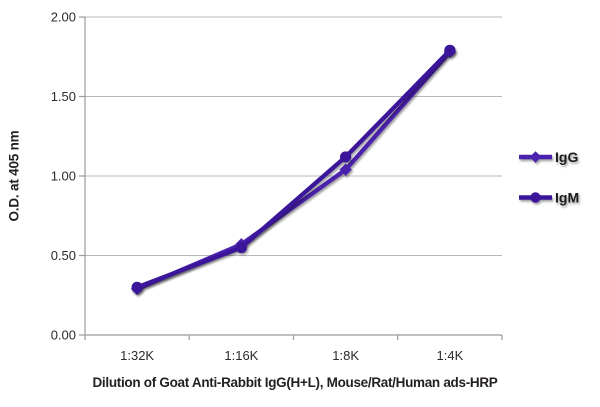 The height and width of the screenshot is (407, 600). I want to click on x-tick-label: 1:4K, so click(450, 355).